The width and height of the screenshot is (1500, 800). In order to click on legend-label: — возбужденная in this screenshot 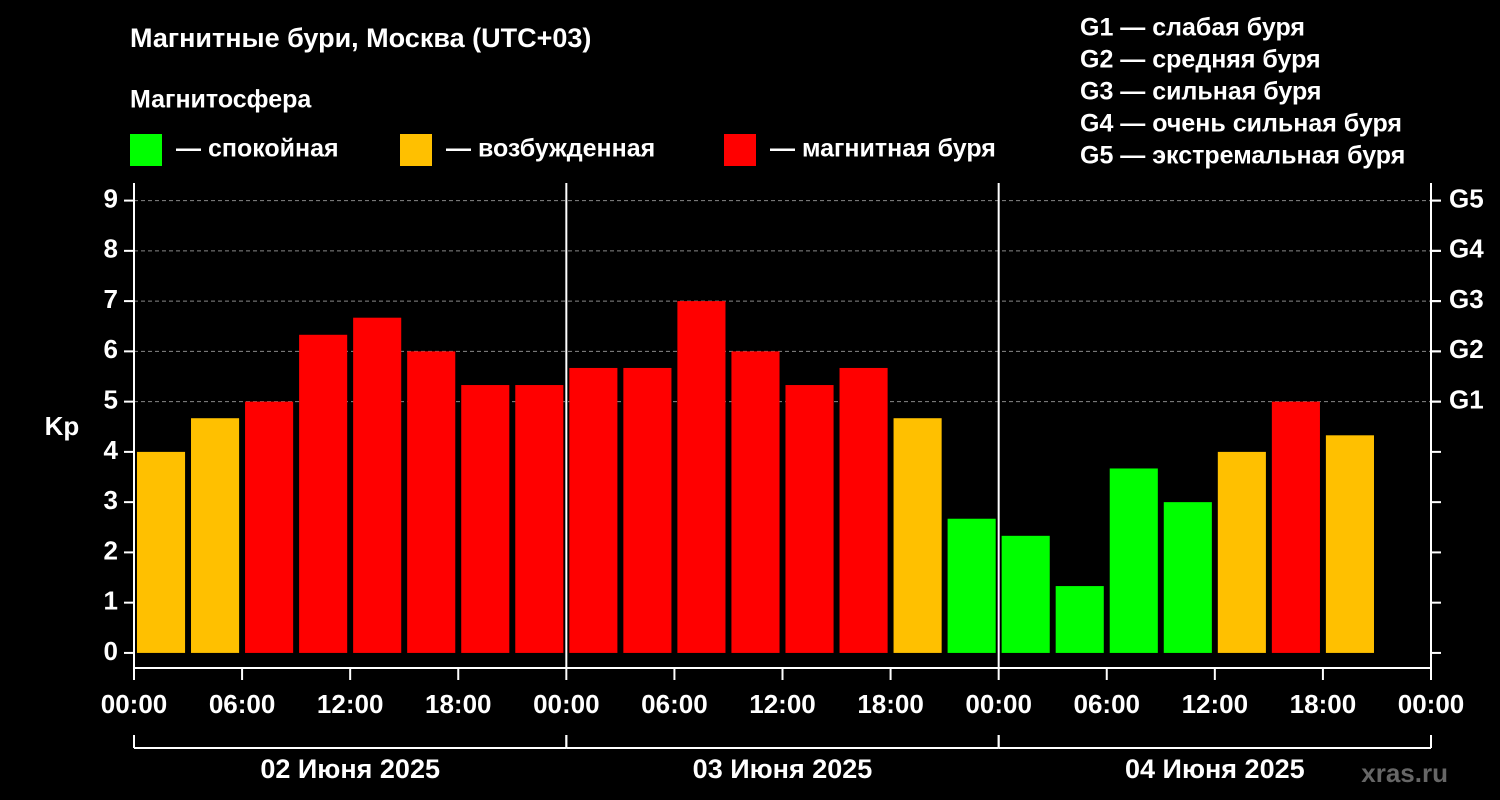, I will do `click(550, 149)`.